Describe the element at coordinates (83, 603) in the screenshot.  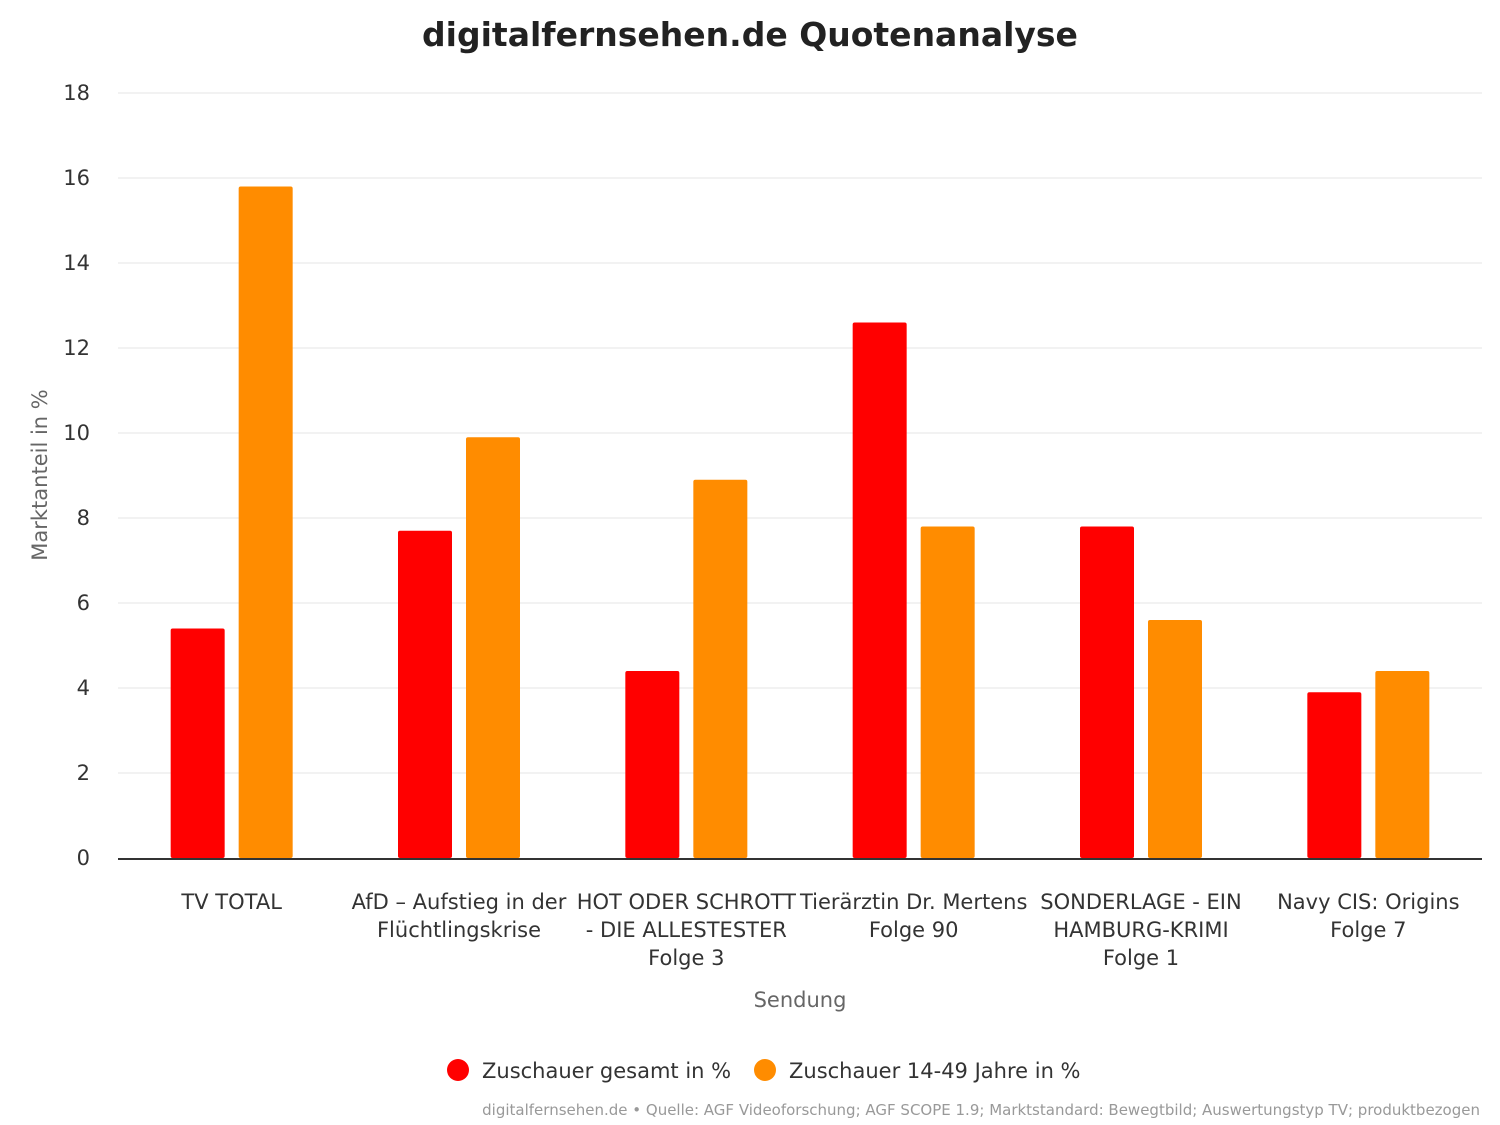
I see `y-tick-label: 6` at that location.